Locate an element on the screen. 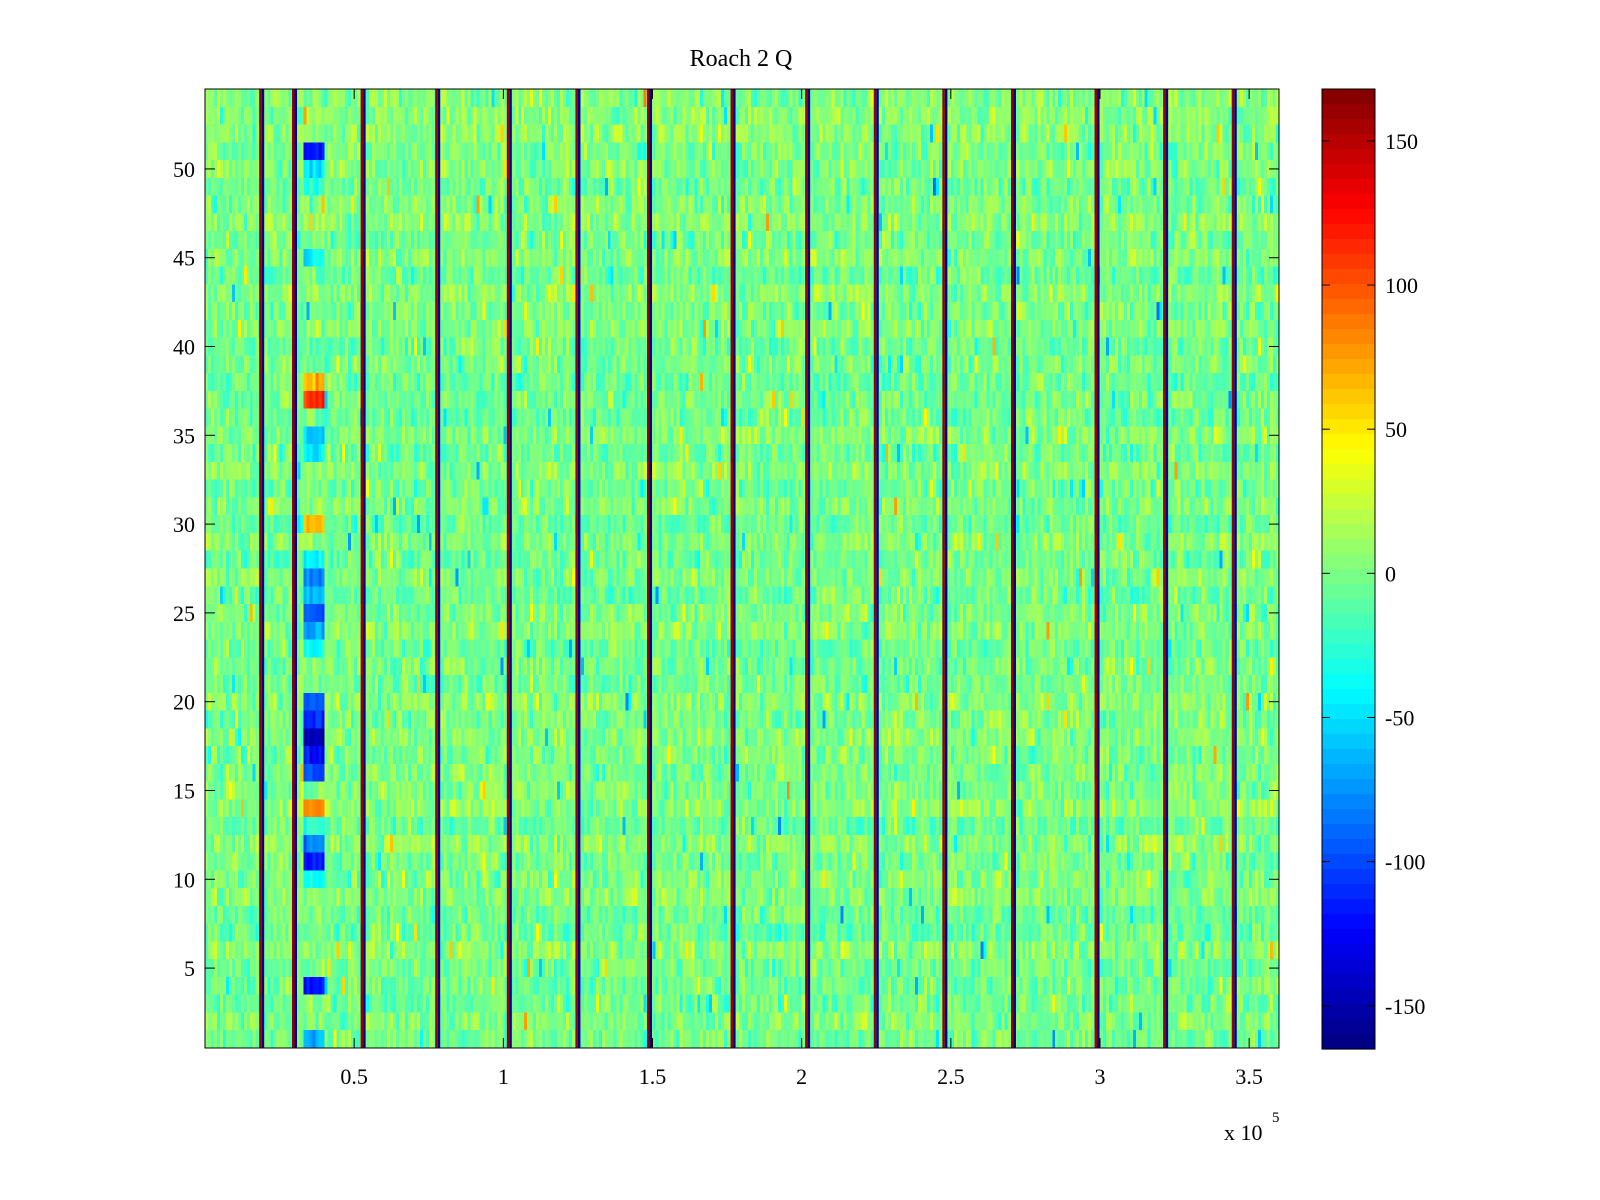 The image size is (1600, 1200). x-tick-label: 3 is located at coordinates (1100, 1076).